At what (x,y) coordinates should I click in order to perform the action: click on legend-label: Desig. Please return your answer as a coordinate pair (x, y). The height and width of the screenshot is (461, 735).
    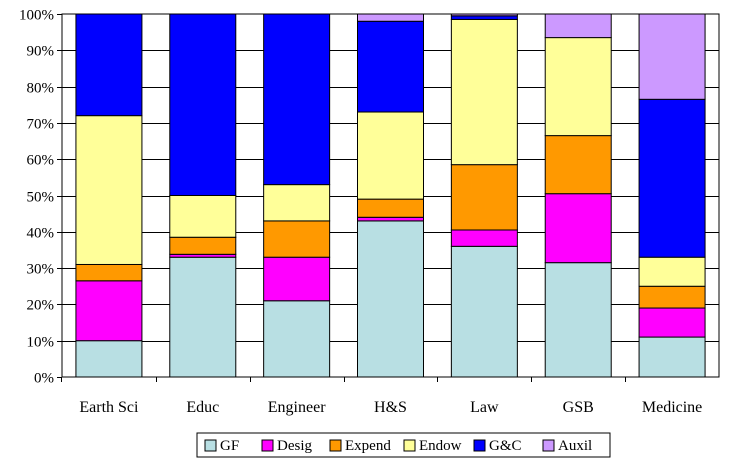
    Looking at the image, I should click on (294, 446).